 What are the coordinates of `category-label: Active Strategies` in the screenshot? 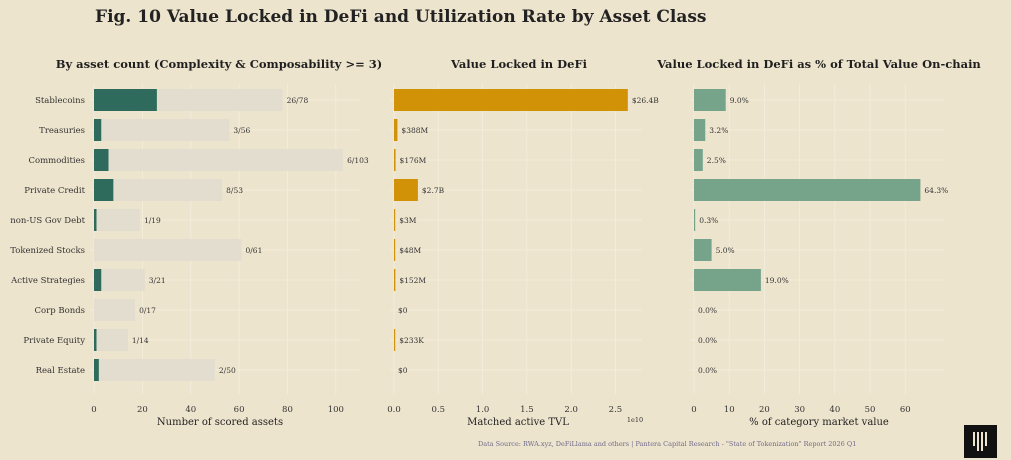 It's located at (47, 281).